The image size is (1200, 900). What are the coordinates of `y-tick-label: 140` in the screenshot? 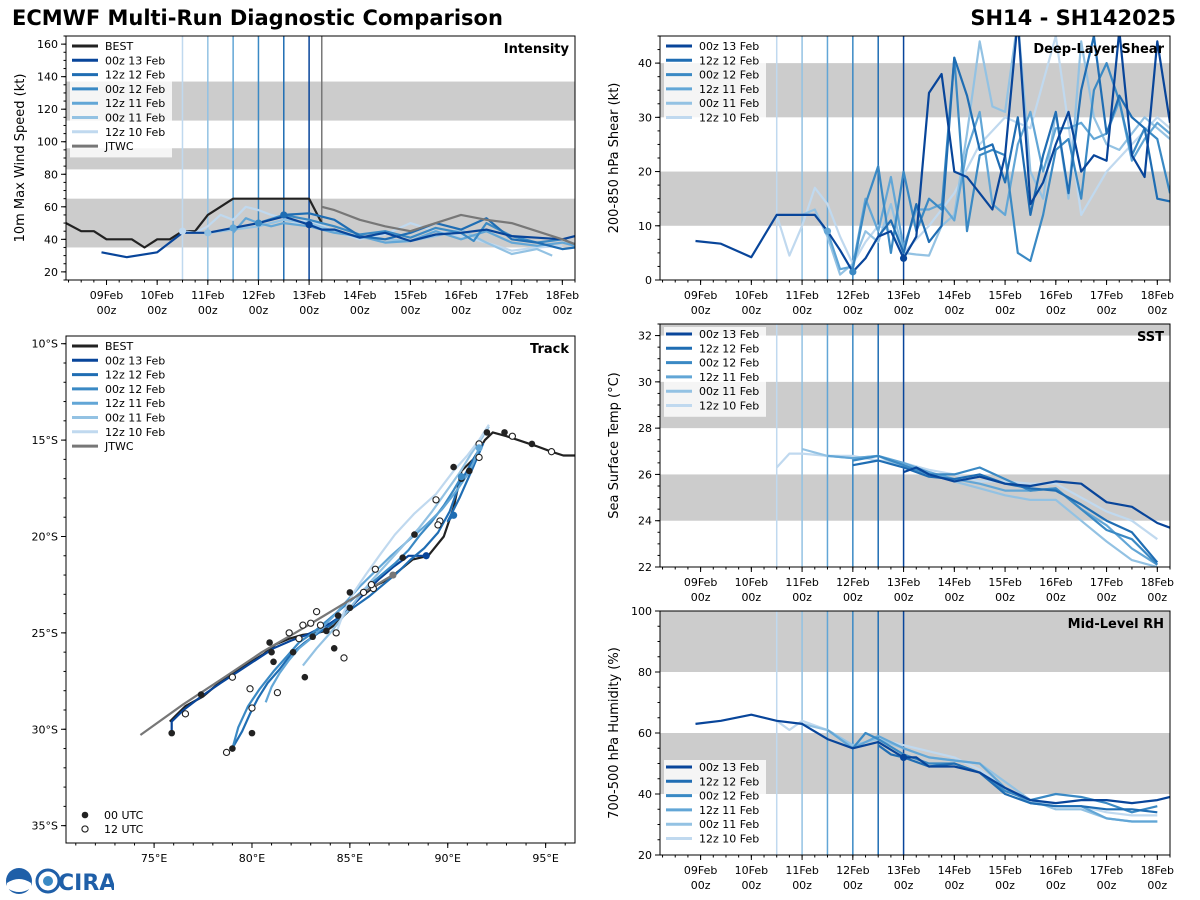 It's located at (47, 77).